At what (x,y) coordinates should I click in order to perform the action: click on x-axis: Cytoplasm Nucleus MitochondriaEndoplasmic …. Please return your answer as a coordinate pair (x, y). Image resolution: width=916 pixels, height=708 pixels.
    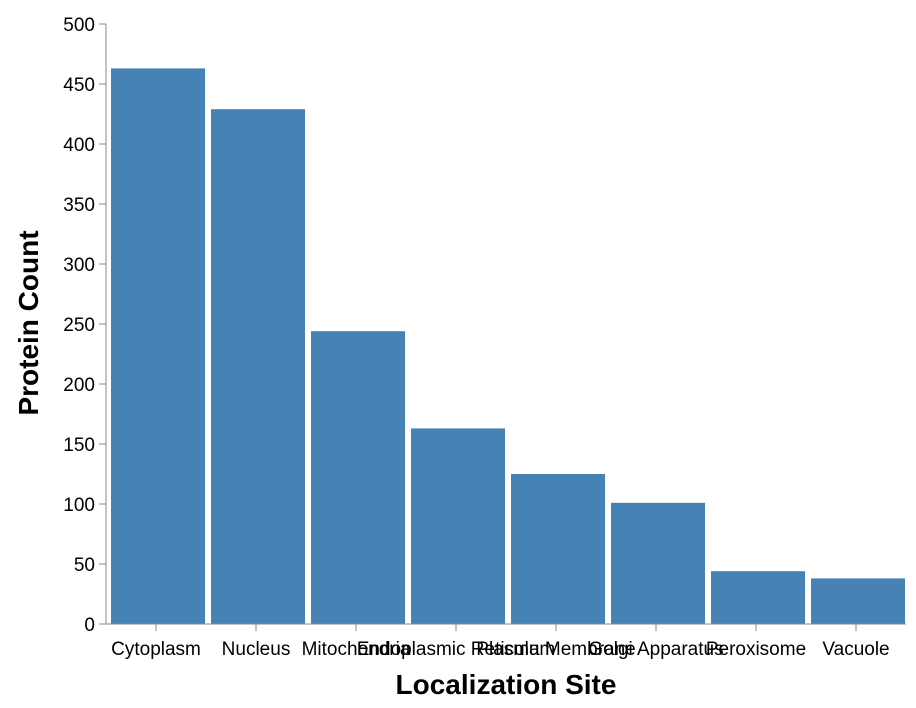
    Looking at the image, I should click on (506, 641).